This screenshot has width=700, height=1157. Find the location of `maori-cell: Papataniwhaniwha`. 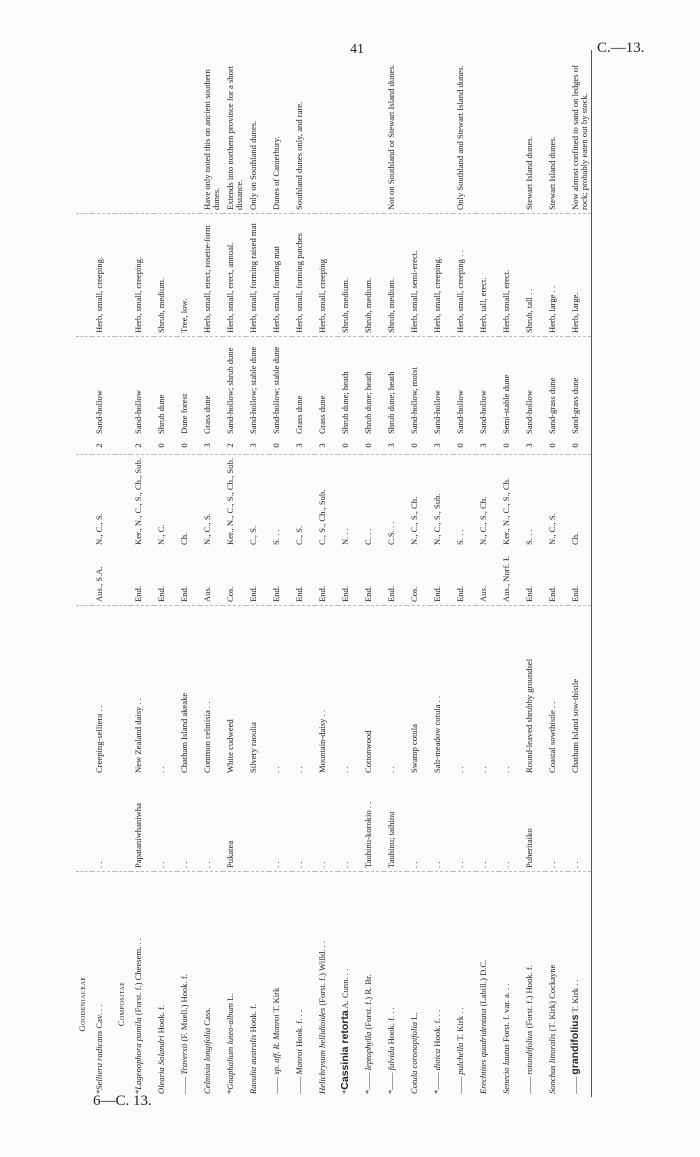

maori-cell: Papataniwhaniwha is located at coordinates (142, 824).